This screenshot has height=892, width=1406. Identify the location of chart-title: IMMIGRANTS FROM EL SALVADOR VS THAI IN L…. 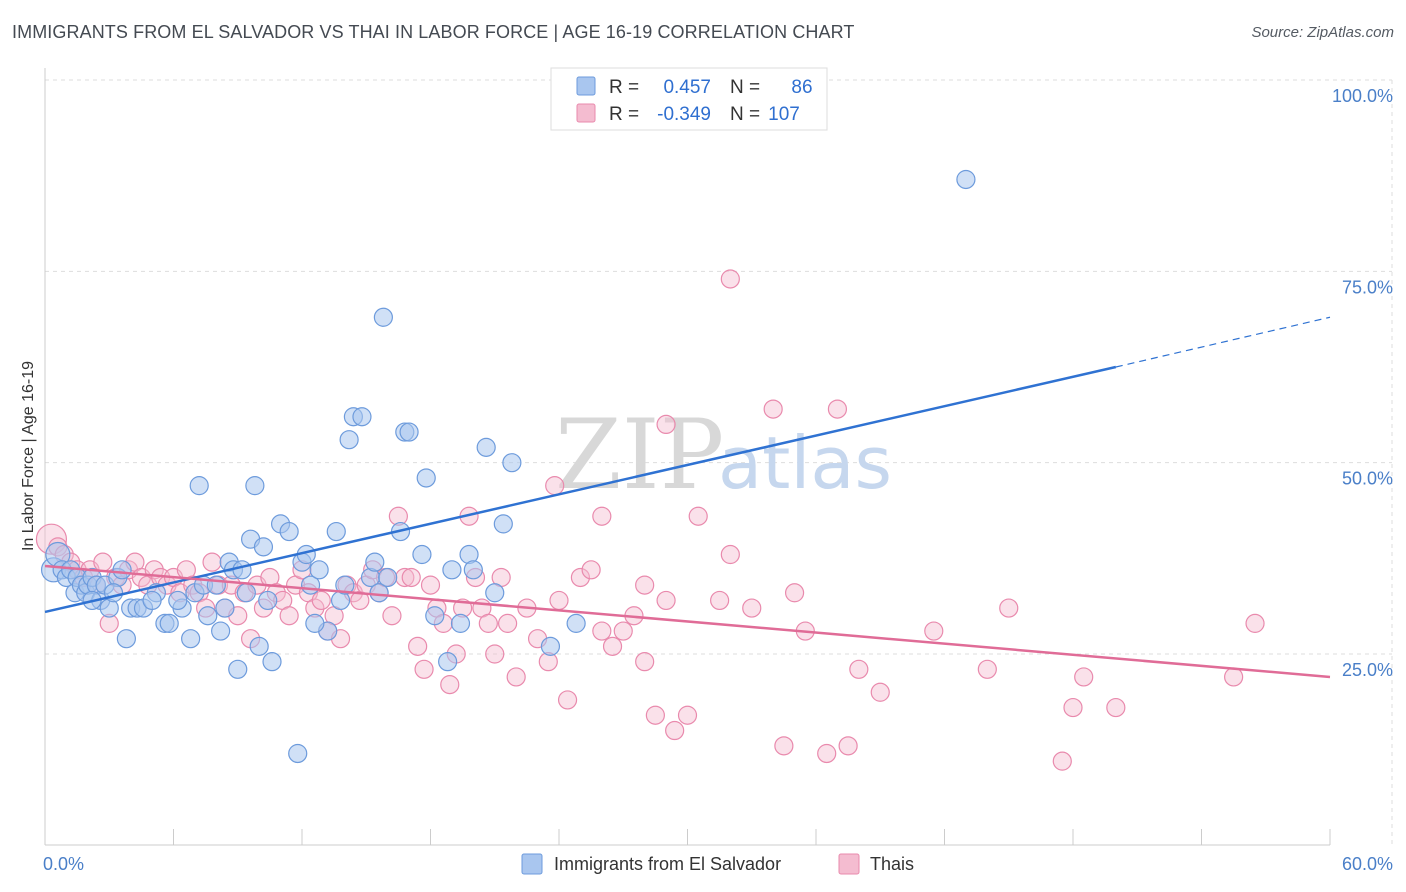
(433, 32).